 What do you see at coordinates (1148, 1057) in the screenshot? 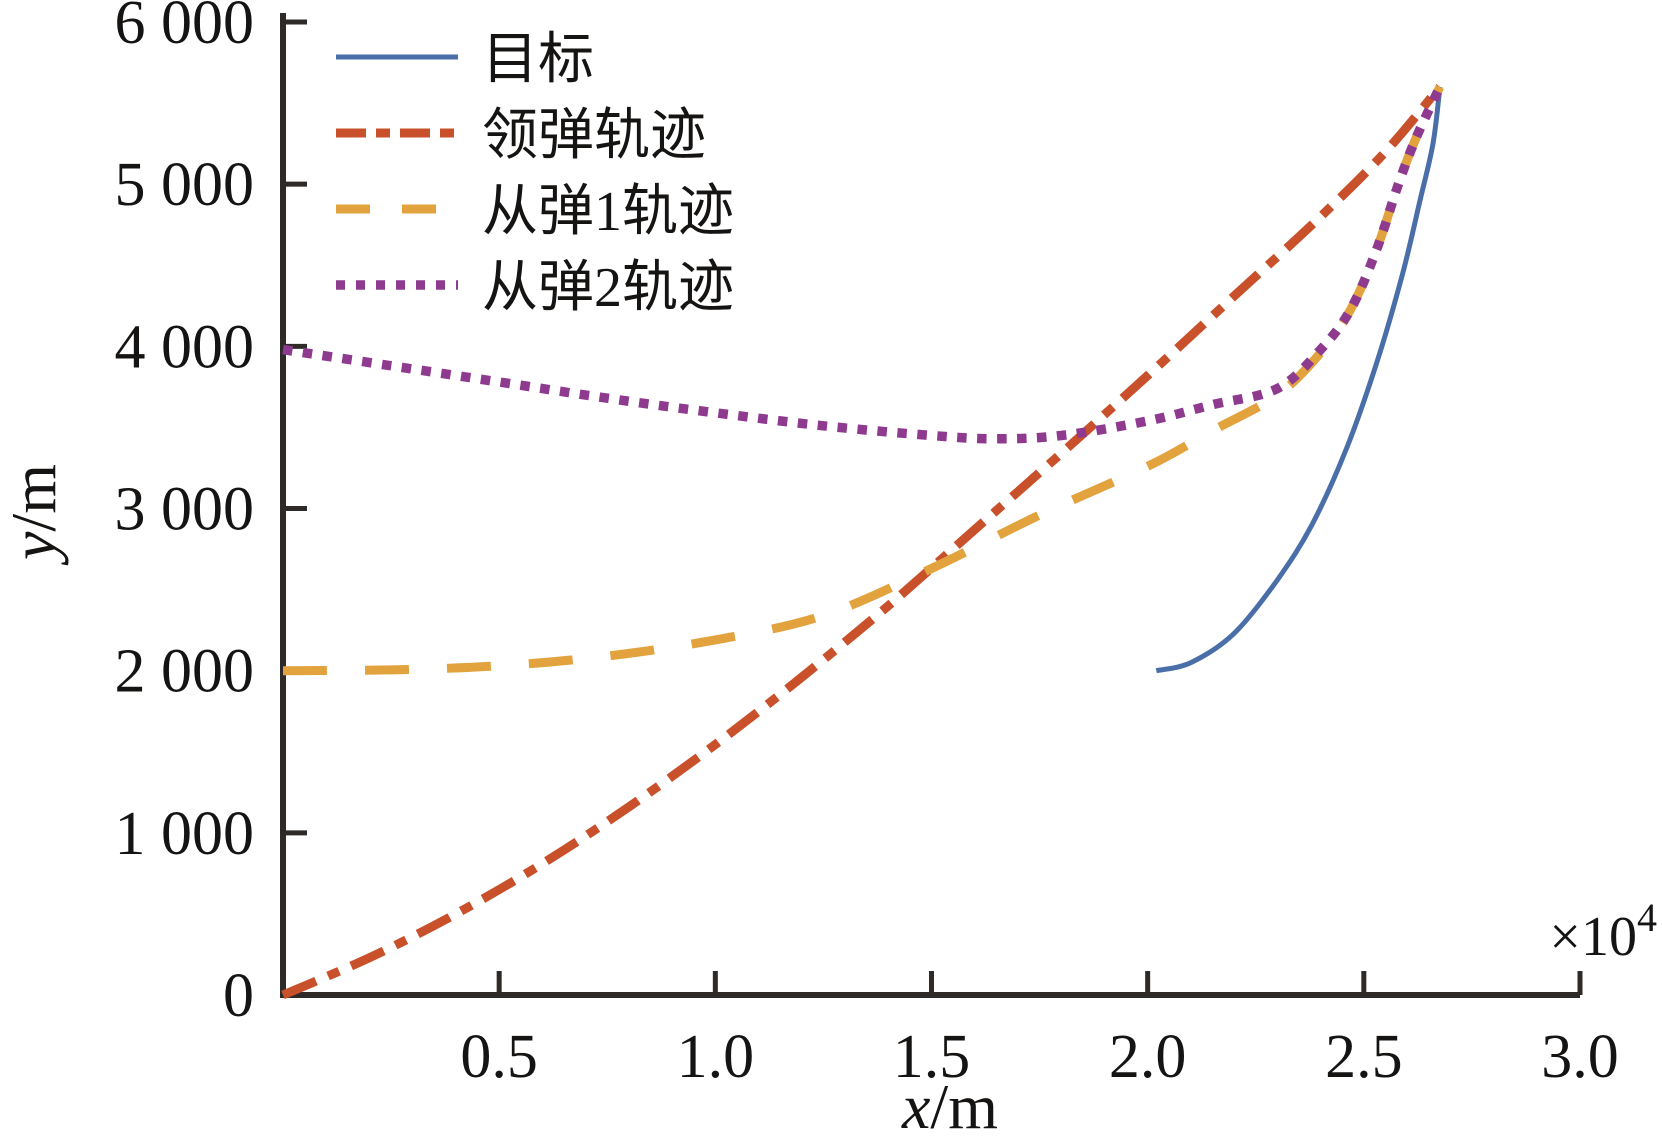
I see `x-tick-label: 2.0` at bounding box center [1148, 1057].